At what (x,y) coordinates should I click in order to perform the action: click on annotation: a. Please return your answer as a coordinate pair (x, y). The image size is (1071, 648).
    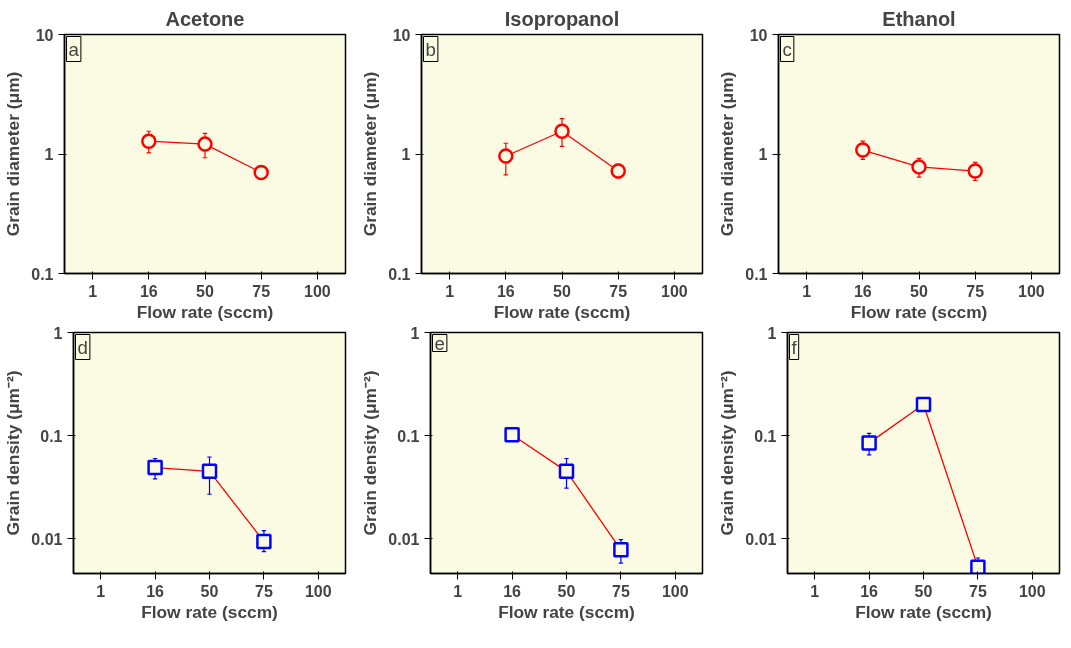
    Looking at the image, I should click on (74, 49).